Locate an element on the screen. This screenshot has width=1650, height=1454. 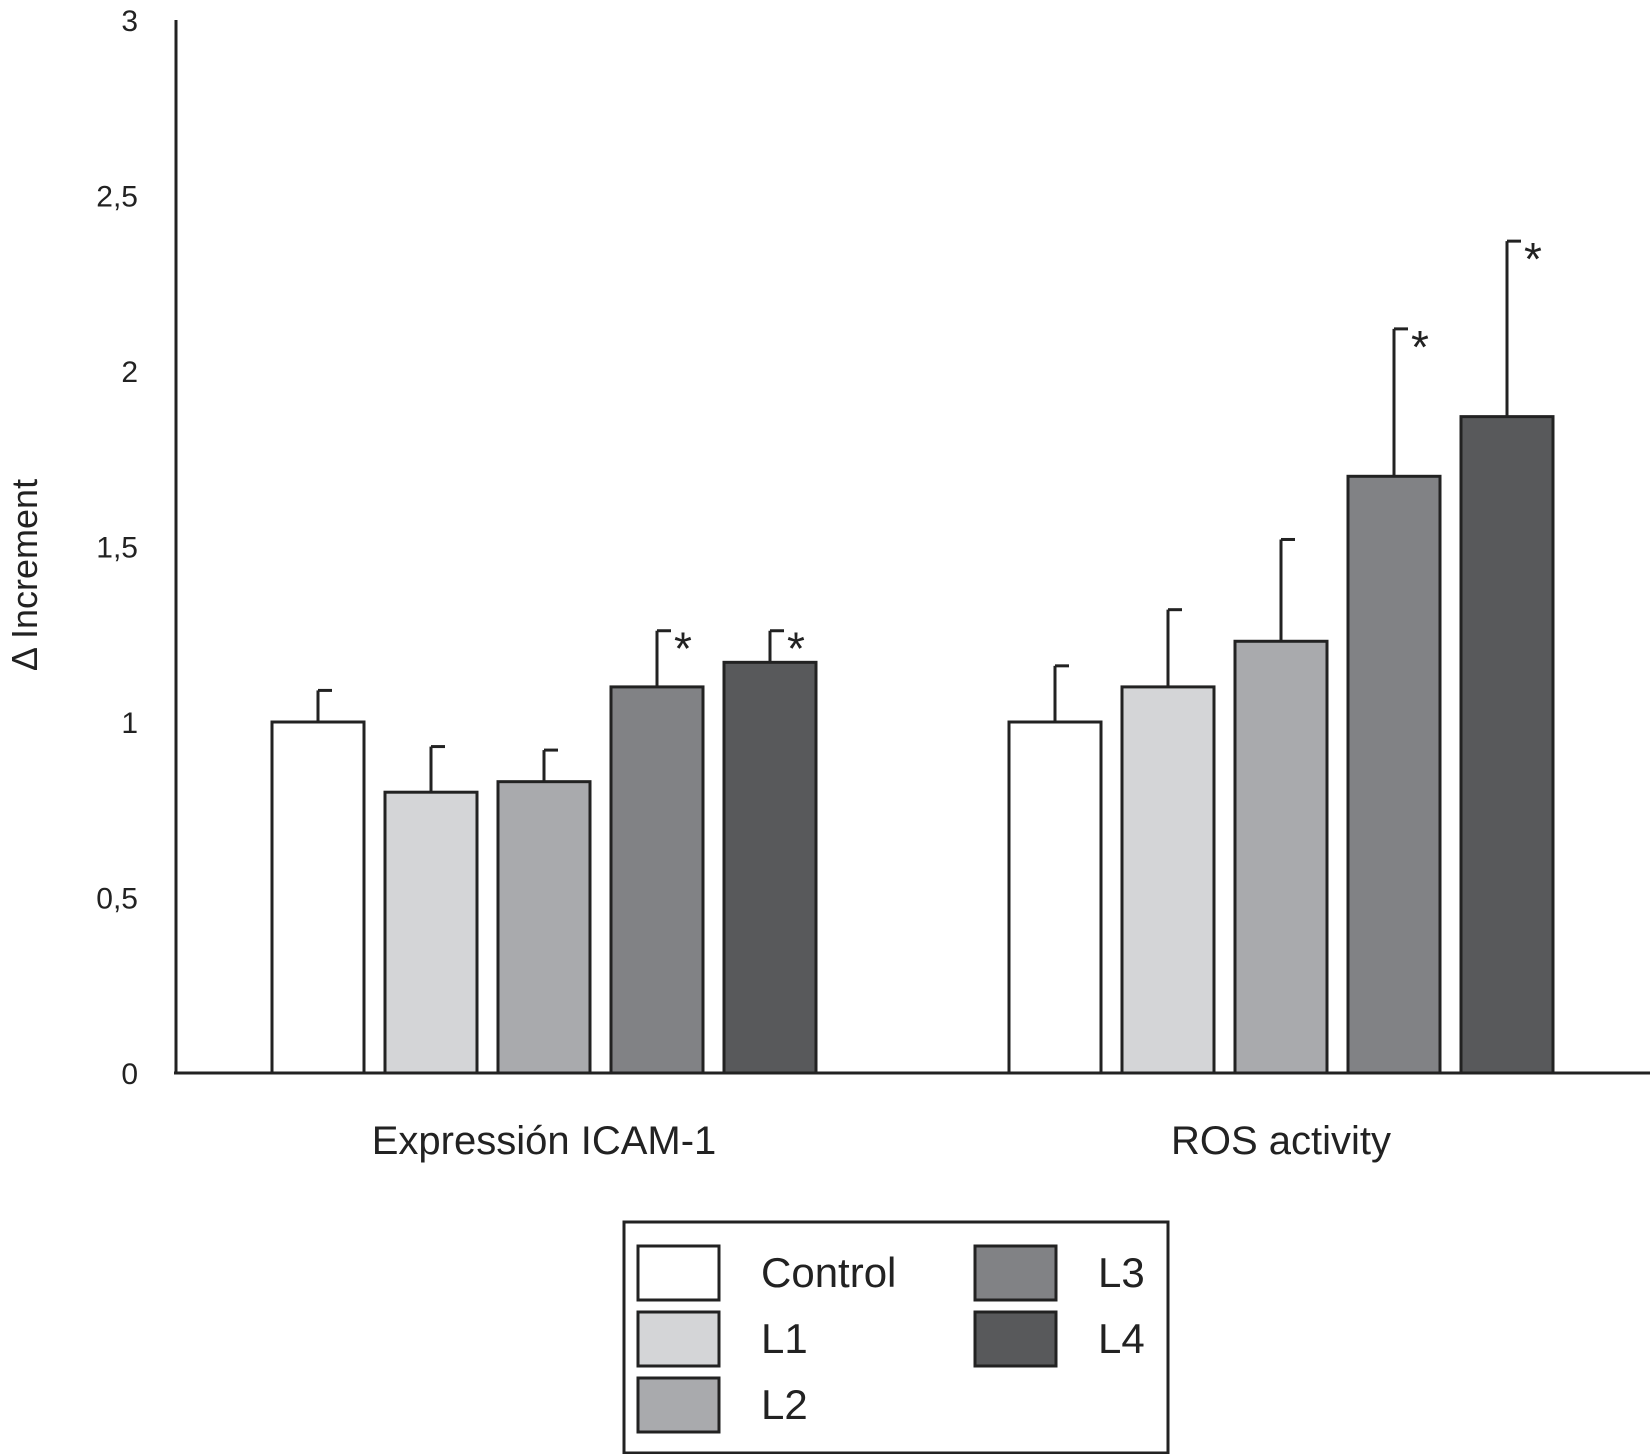
y-tick-label: 1,5 is located at coordinates (117, 548).